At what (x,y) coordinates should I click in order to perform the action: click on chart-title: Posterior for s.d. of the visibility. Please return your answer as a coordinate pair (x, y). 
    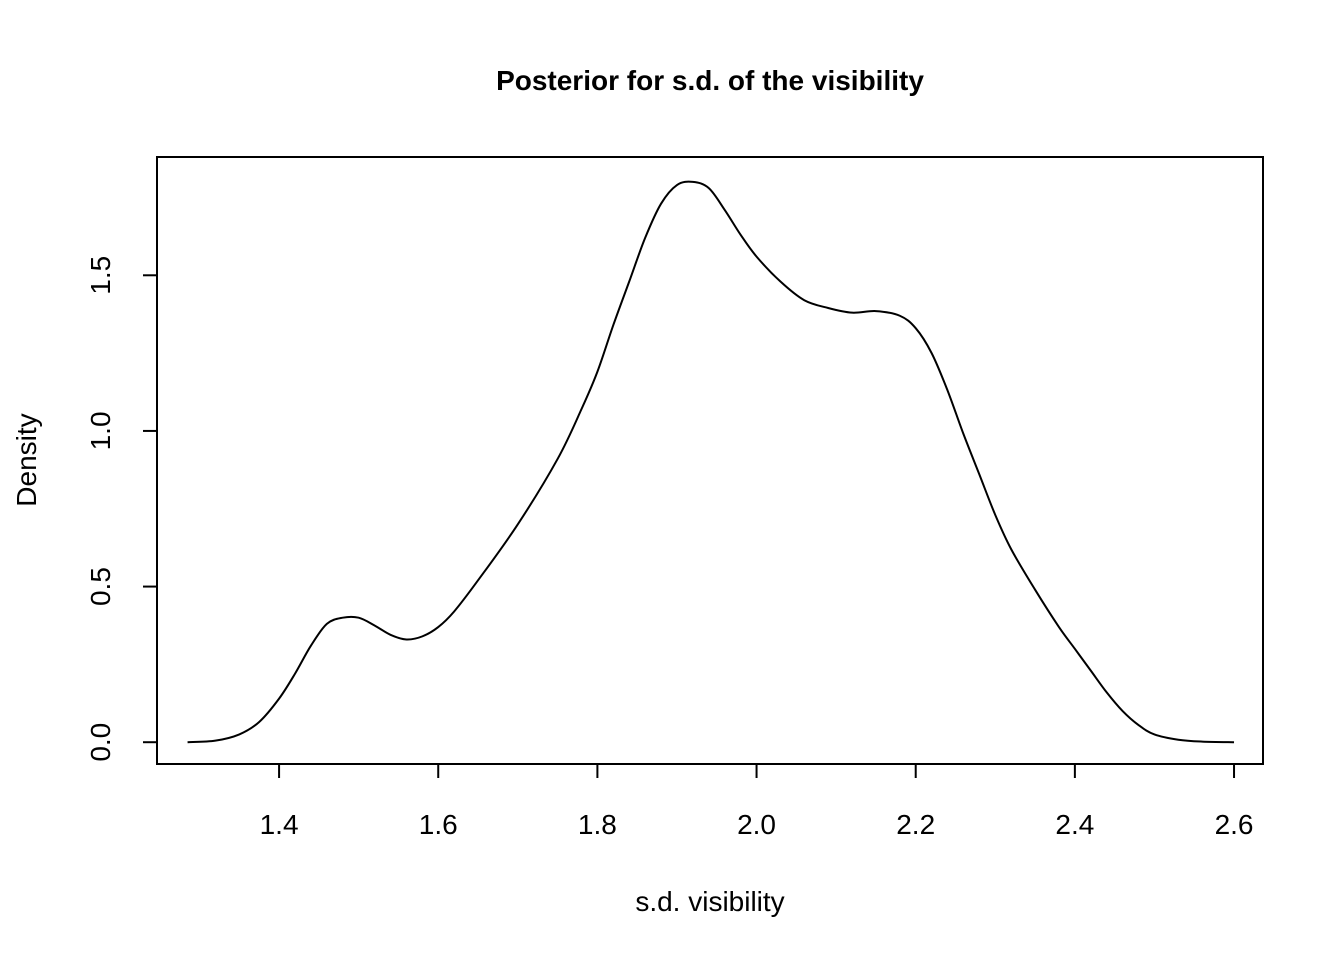
    Looking at the image, I should click on (710, 80).